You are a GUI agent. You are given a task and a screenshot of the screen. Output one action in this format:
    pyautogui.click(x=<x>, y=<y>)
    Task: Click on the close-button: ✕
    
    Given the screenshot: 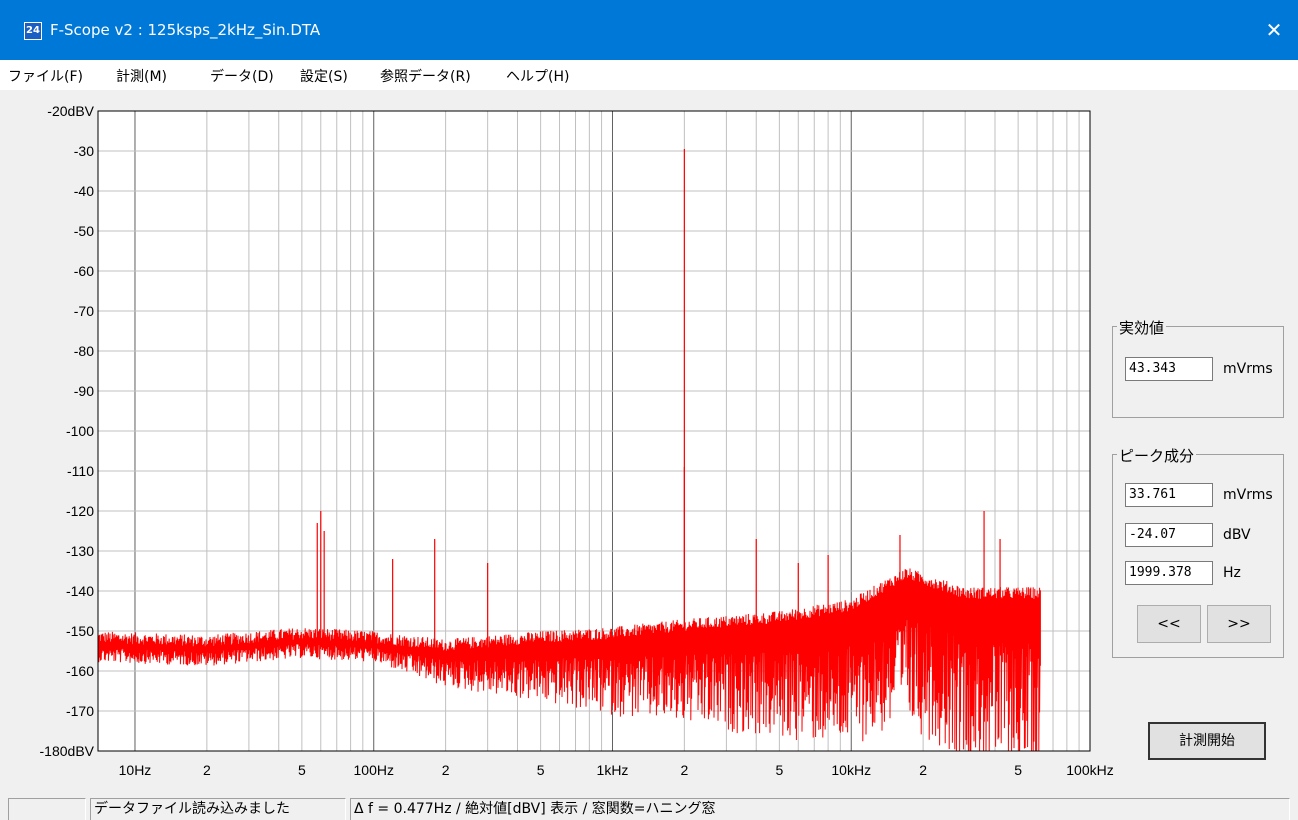 What is the action you would take?
    pyautogui.click(x=1274, y=30)
    